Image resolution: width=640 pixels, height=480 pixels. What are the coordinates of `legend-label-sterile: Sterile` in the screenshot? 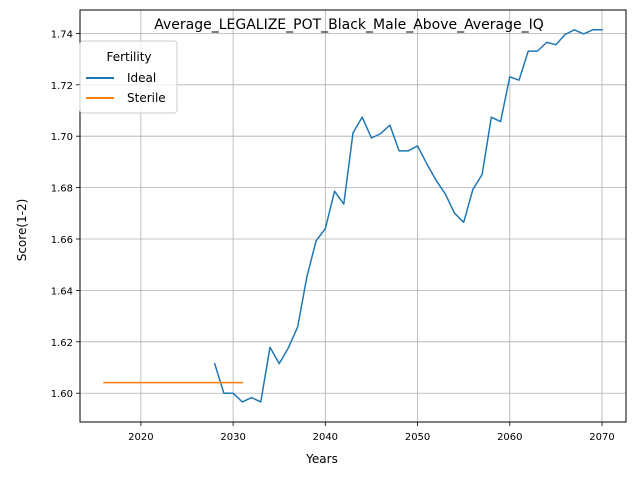 It's located at (146, 98).